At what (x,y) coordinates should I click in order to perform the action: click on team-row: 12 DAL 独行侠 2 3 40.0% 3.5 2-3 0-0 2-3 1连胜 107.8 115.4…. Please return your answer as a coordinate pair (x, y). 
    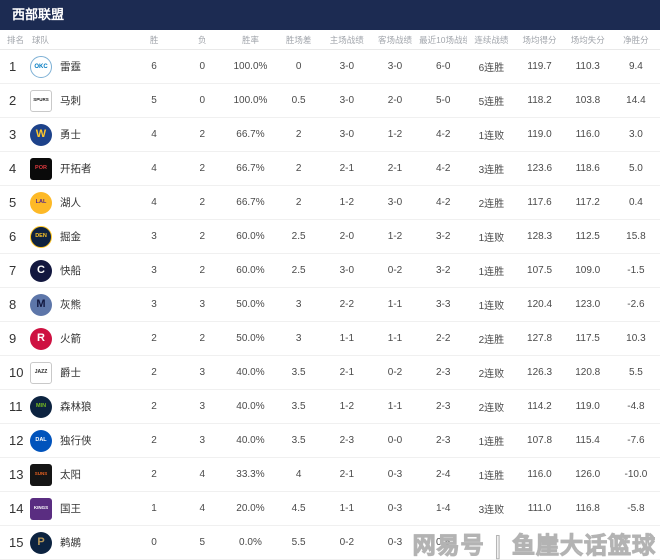
    Looking at the image, I should click on (330, 441).